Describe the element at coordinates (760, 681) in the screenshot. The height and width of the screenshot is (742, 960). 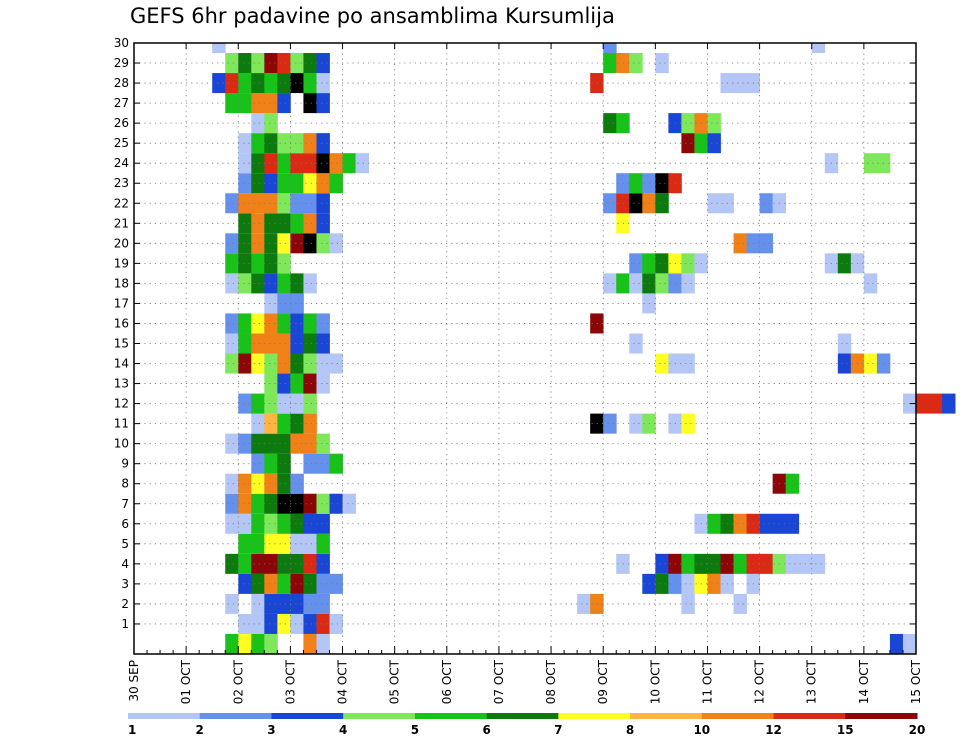
I see `x-tick-label: 12 OCT` at that location.